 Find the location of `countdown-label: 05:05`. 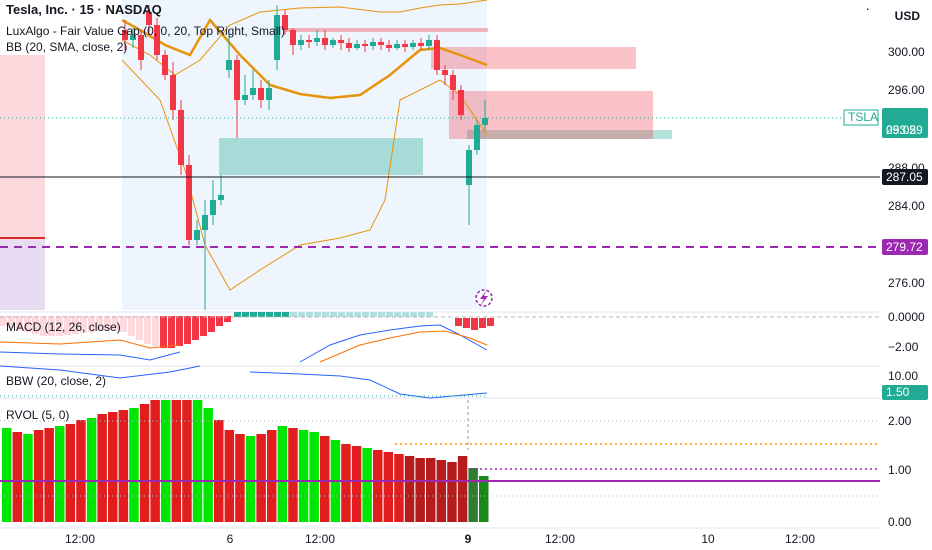

countdown-label: 05:05 is located at coordinates (901, 130).